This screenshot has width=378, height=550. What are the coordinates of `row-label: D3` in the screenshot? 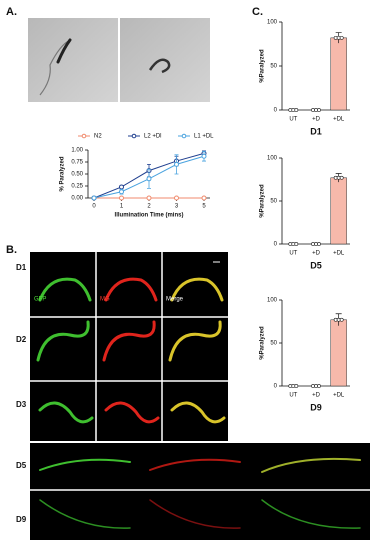 It's located at (21, 404).